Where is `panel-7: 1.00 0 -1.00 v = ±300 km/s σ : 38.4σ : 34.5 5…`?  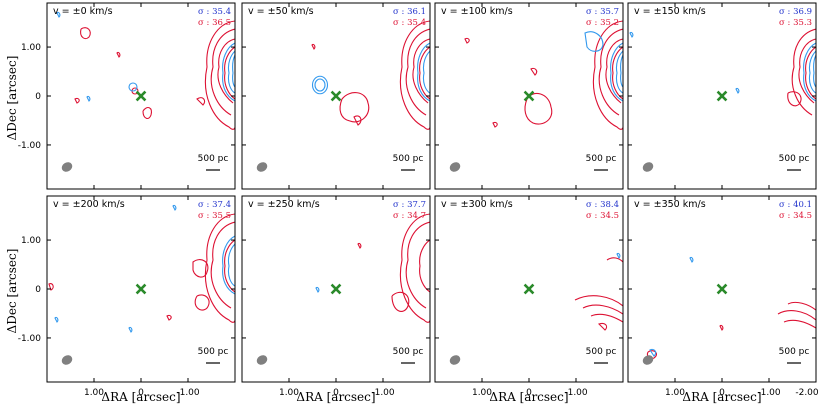
panel-7: 1.00 0 -1.00 v = ±300 km/s σ : 38.4σ : 34.5 5… is located at coordinates (529, 296).